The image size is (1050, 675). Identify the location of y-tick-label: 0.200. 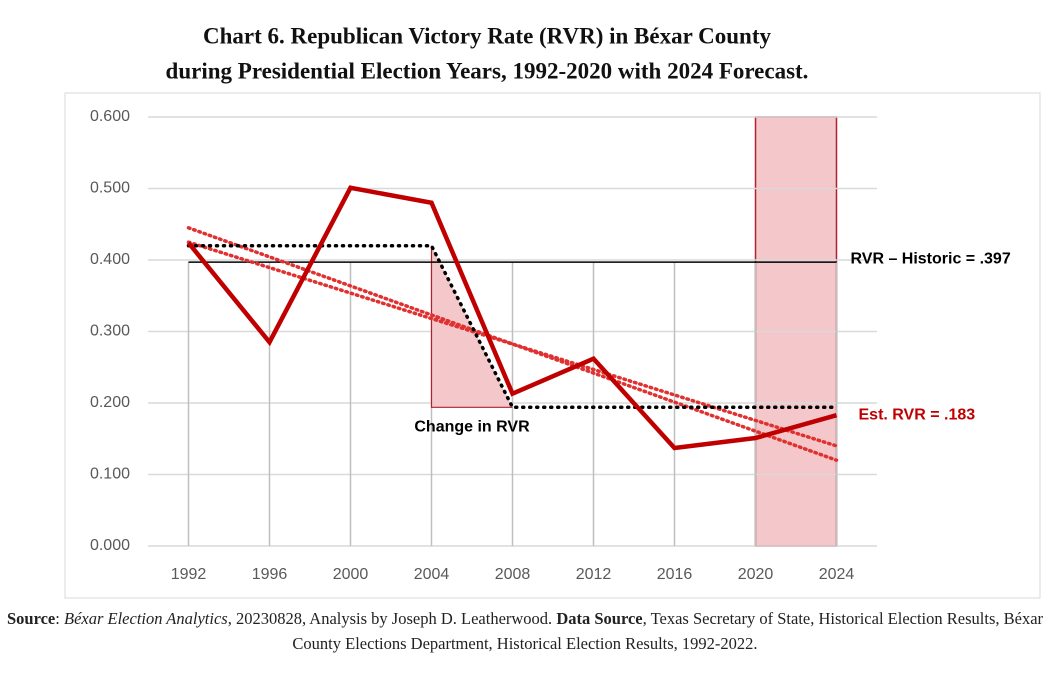
(110, 402).